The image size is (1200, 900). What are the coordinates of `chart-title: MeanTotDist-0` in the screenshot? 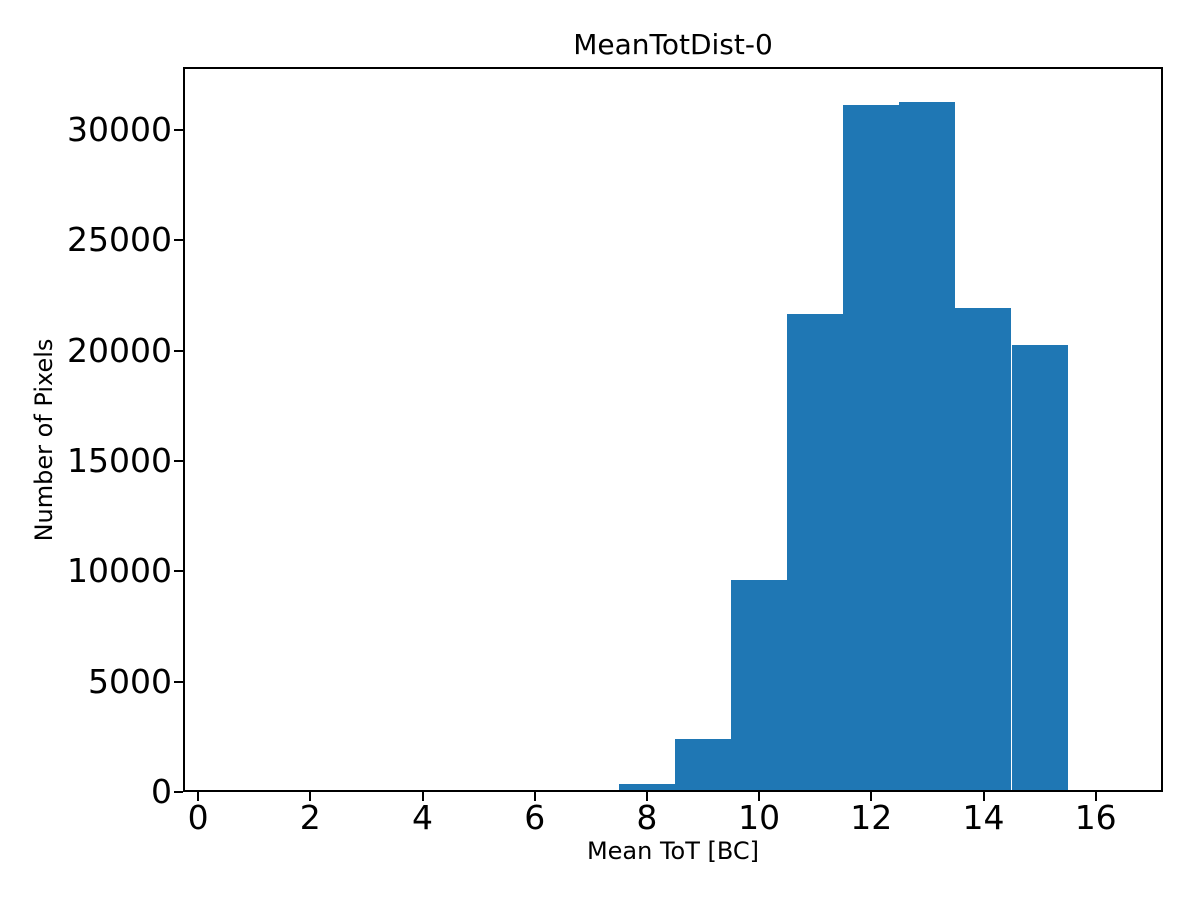 It's located at (673, 44).